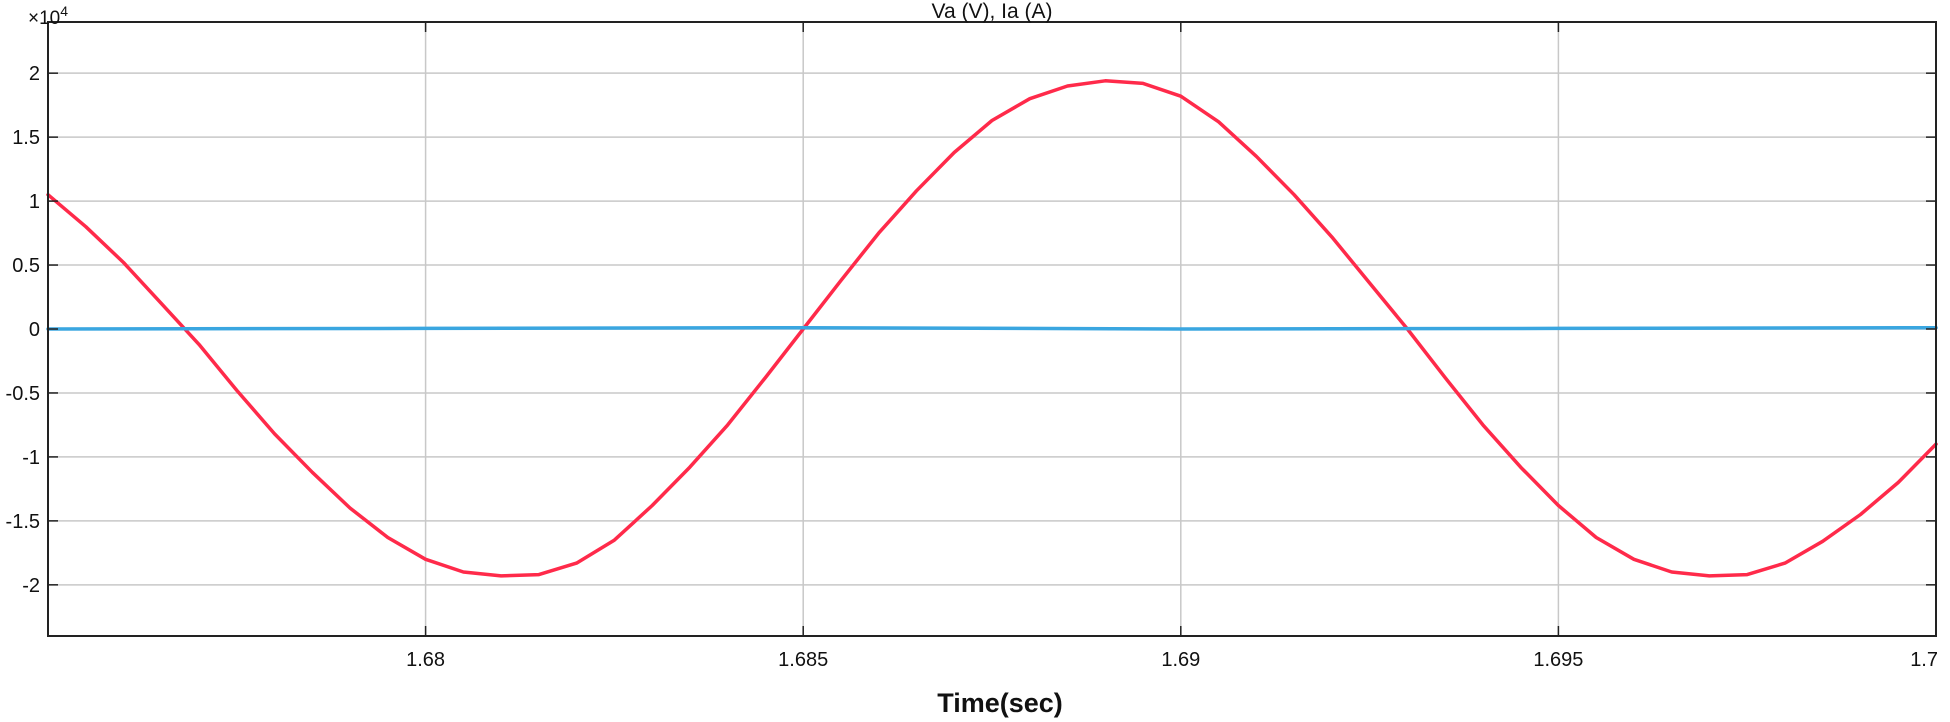 The width and height of the screenshot is (1950, 722). What do you see at coordinates (31, 458) in the screenshot?
I see `y-tick-label: -1` at bounding box center [31, 458].